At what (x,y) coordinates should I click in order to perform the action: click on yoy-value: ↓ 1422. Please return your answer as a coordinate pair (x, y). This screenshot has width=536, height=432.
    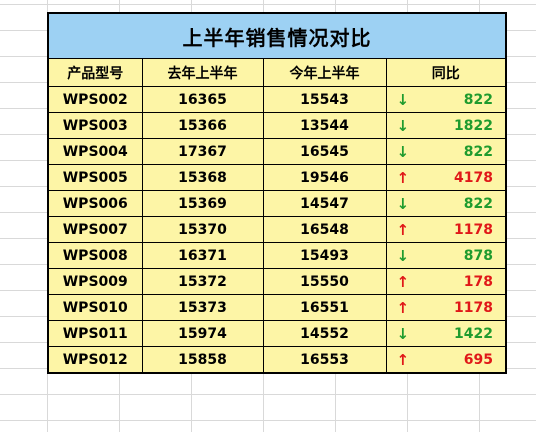
    Looking at the image, I should click on (446, 333).